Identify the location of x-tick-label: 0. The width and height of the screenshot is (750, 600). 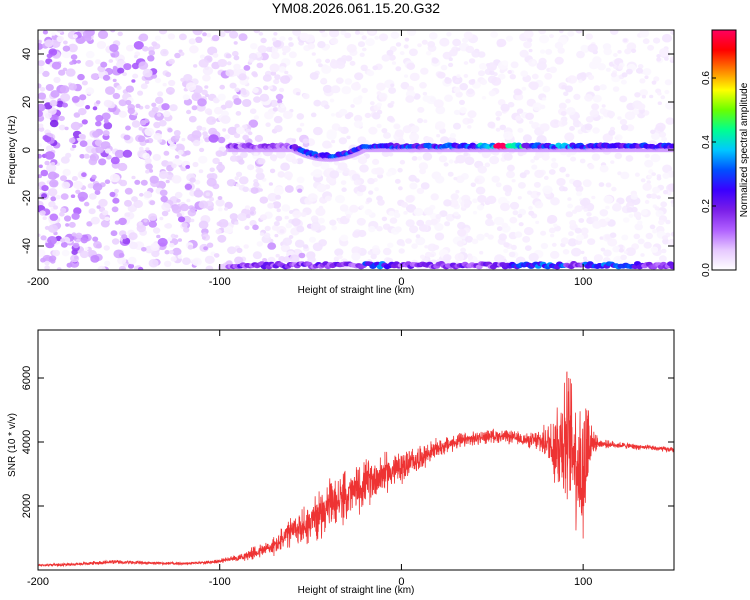
(401, 582).